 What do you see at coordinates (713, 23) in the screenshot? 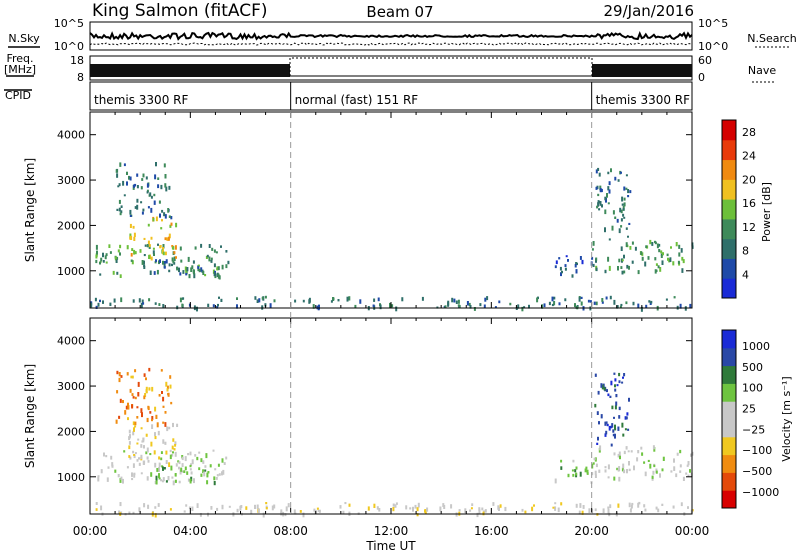
I see `noise-tick-high-right: 10^5` at bounding box center [713, 23].